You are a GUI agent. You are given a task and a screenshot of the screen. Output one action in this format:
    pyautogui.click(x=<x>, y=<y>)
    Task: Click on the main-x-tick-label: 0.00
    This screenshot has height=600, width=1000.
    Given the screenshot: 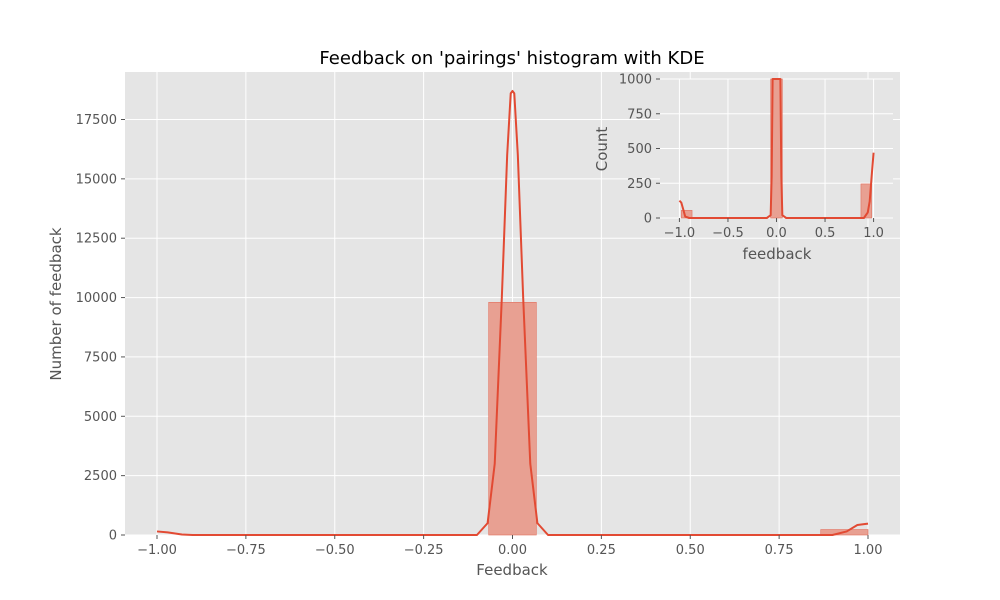 What is the action you would take?
    pyautogui.click(x=512, y=550)
    